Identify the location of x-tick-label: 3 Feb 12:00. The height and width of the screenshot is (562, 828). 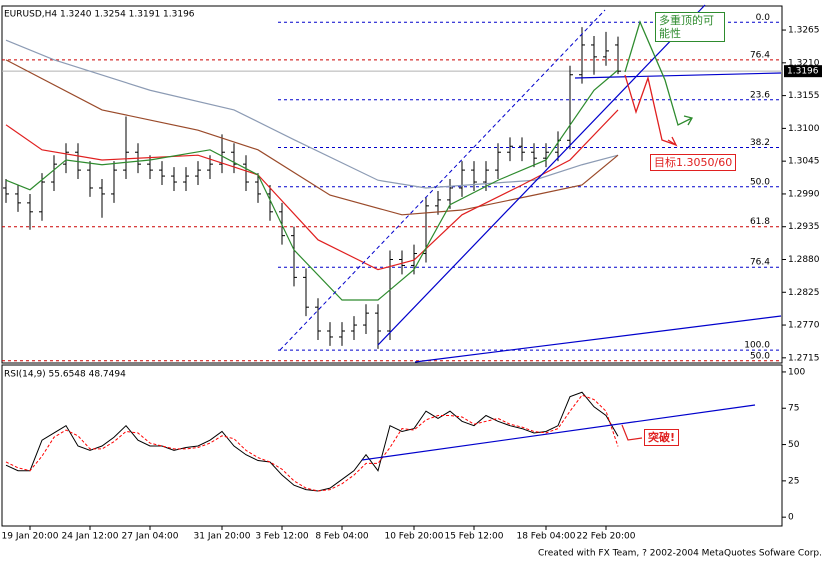
(282, 537).